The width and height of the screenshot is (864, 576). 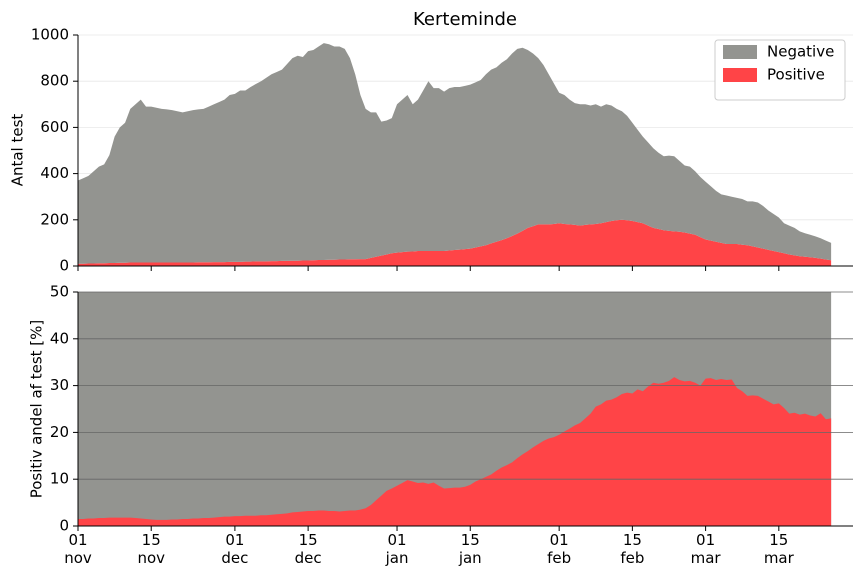 I want to click on x-tick-label: 15 dec, so click(x=308, y=549).